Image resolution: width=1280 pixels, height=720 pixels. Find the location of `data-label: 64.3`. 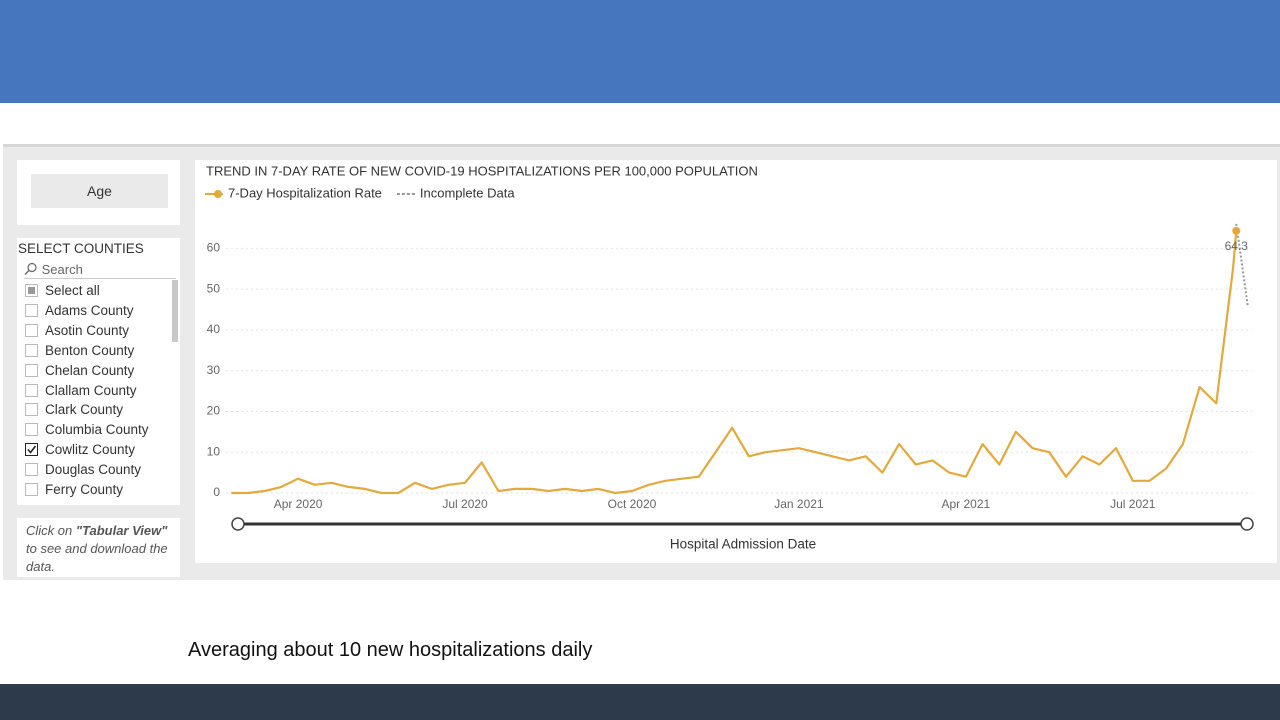

data-label: 64.3 is located at coordinates (1237, 246).